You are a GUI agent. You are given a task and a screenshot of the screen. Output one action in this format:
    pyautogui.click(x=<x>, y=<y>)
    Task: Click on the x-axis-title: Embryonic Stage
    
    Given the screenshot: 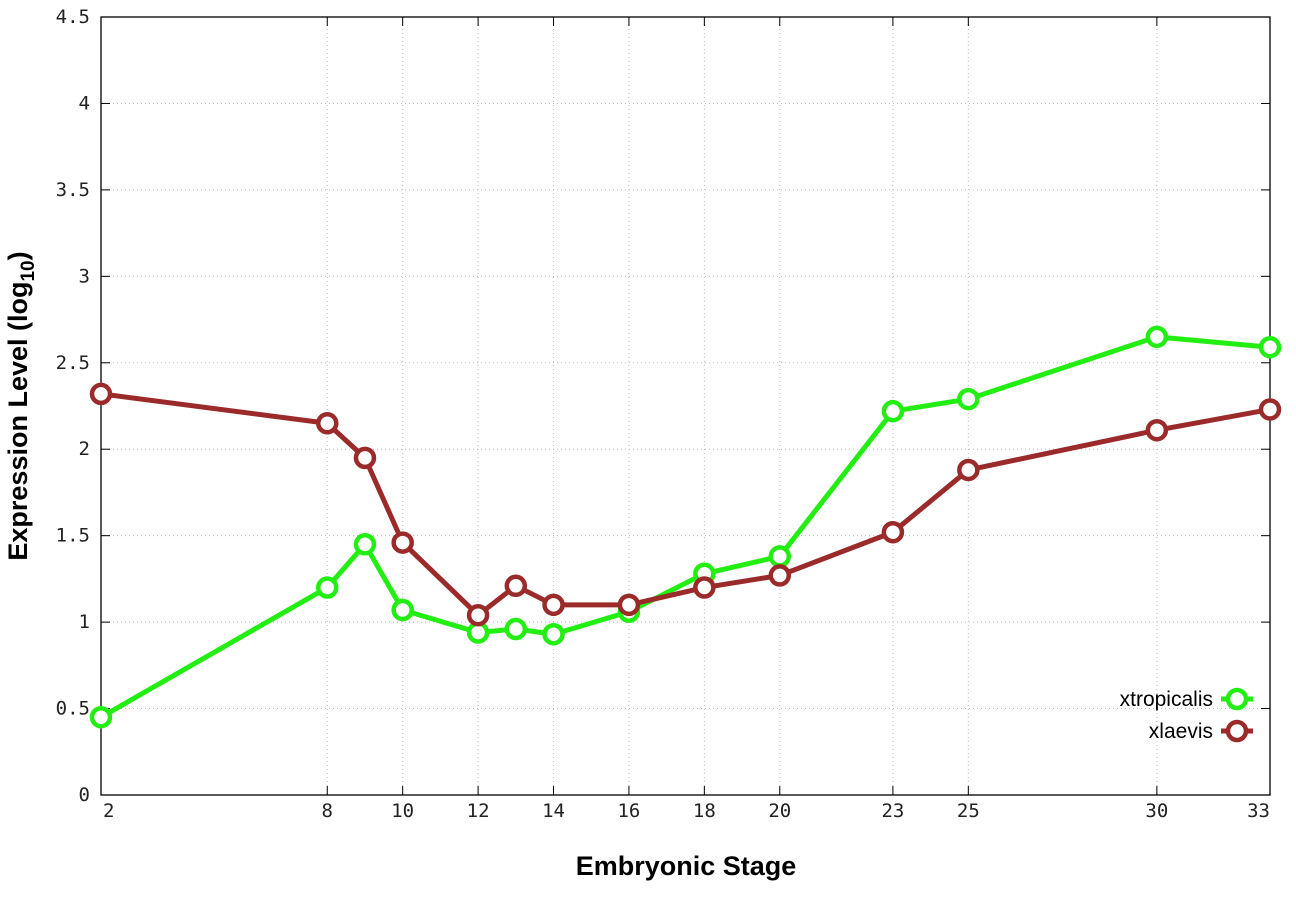 What is the action you would take?
    pyautogui.click(x=686, y=866)
    